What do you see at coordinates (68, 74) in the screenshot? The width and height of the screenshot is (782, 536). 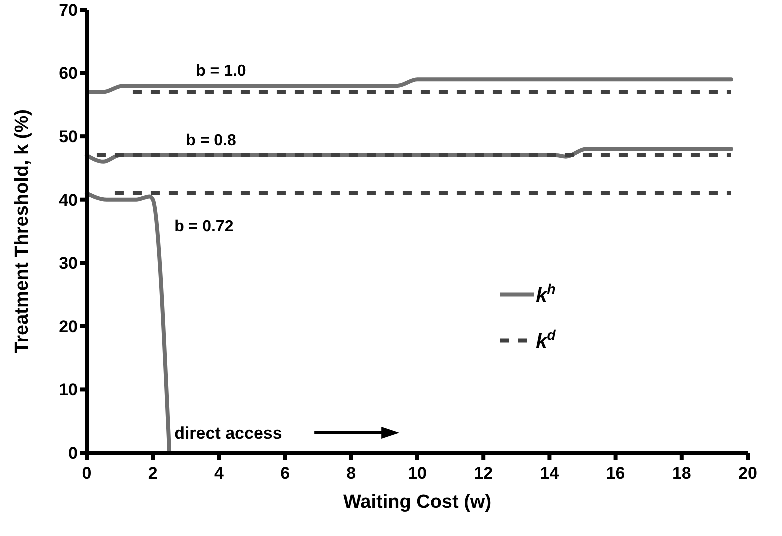 I see `y-tick-label: 60` at bounding box center [68, 74].